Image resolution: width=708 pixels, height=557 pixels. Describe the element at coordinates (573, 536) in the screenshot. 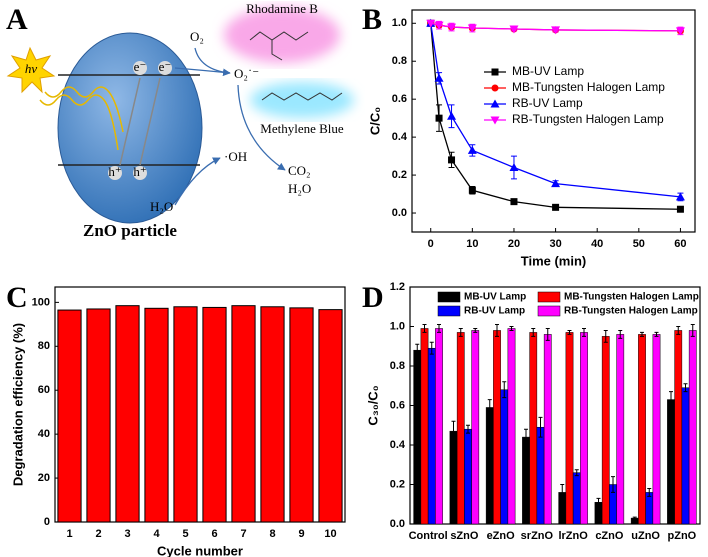

I see `x-tick-label: lrZnO` at that location.